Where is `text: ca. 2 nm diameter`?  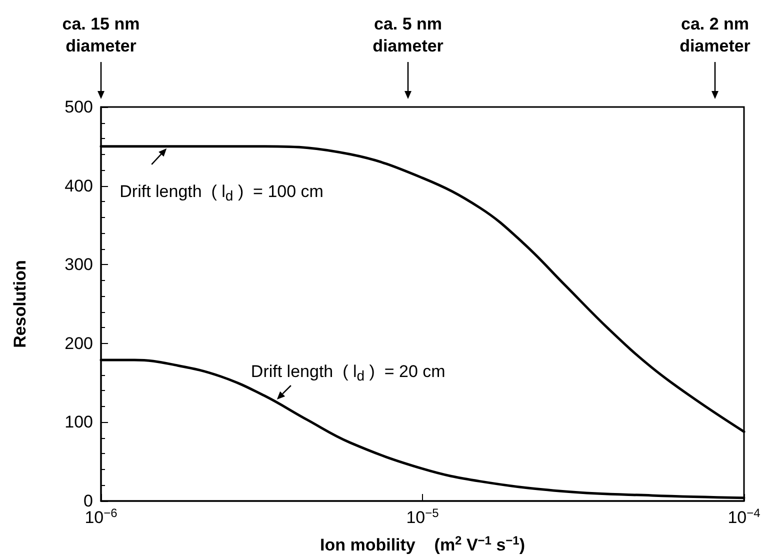
text: ca. 2 nm diameter is located at coordinates (715, 35).